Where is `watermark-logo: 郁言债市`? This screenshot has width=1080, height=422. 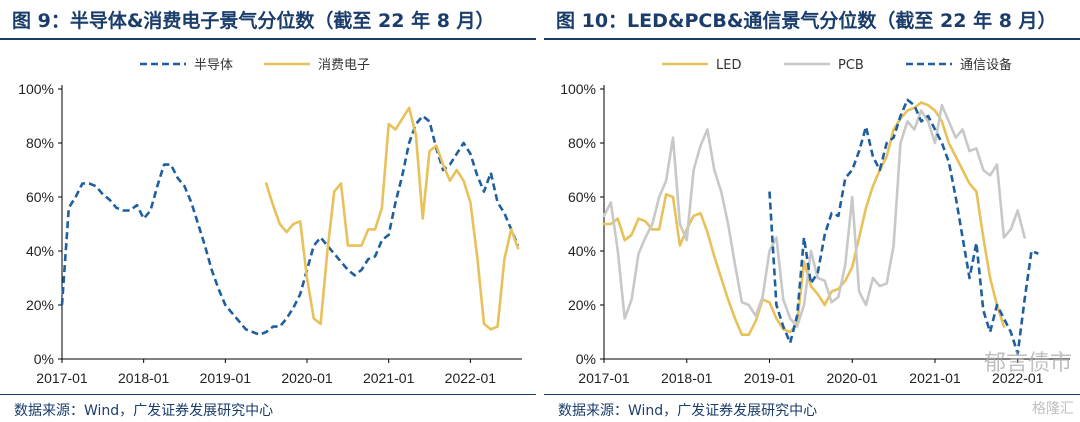 watermark-logo: 郁言债市 is located at coordinates (1027, 363).